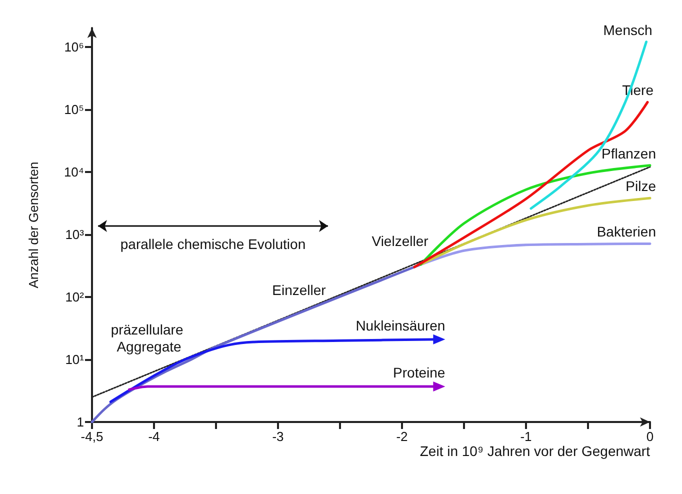 This screenshot has height=494, width=682. What do you see at coordinates (149, 338) in the screenshot?
I see `annotation: präzellulare Aggregate` at bounding box center [149, 338].